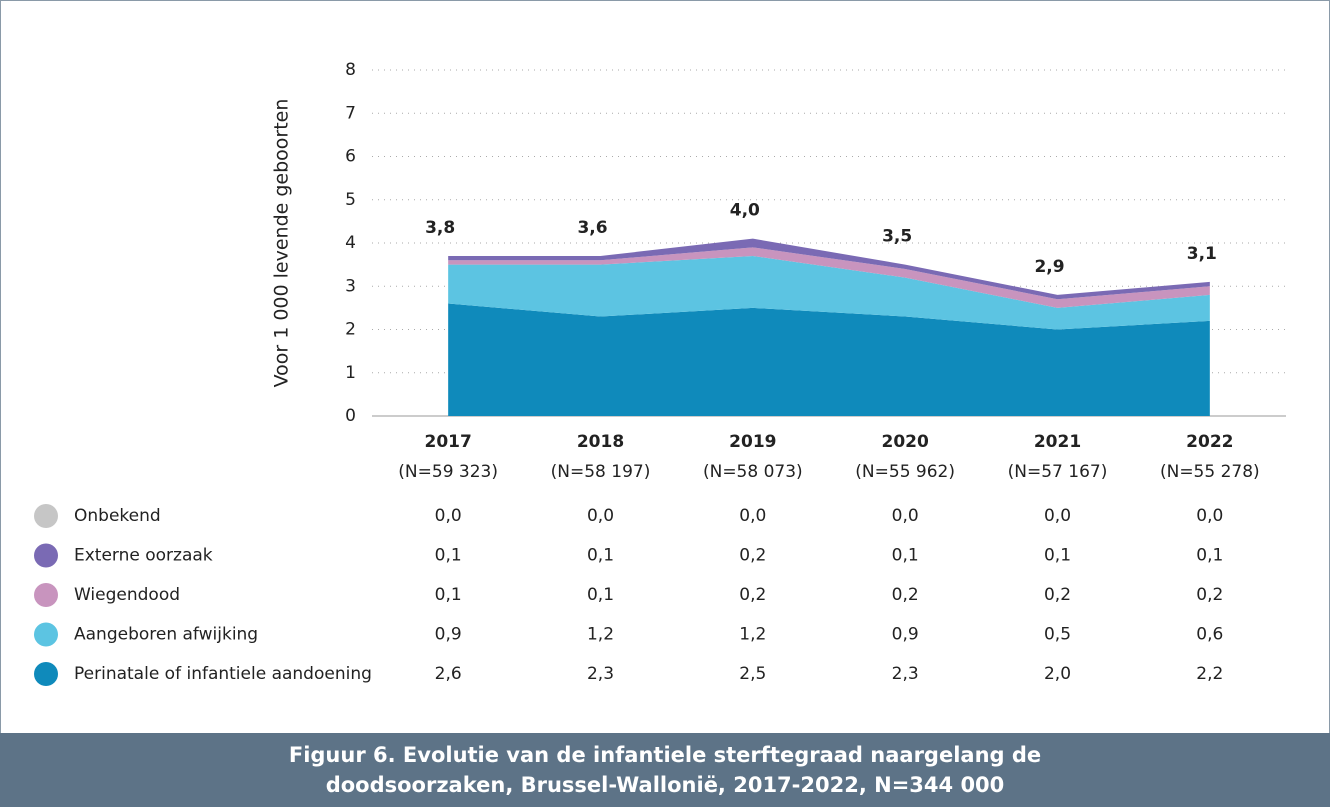  What do you see at coordinates (127, 595) in the screenshot?
I see `legend-label: Wiegendood` at bounding box center [127, 595].